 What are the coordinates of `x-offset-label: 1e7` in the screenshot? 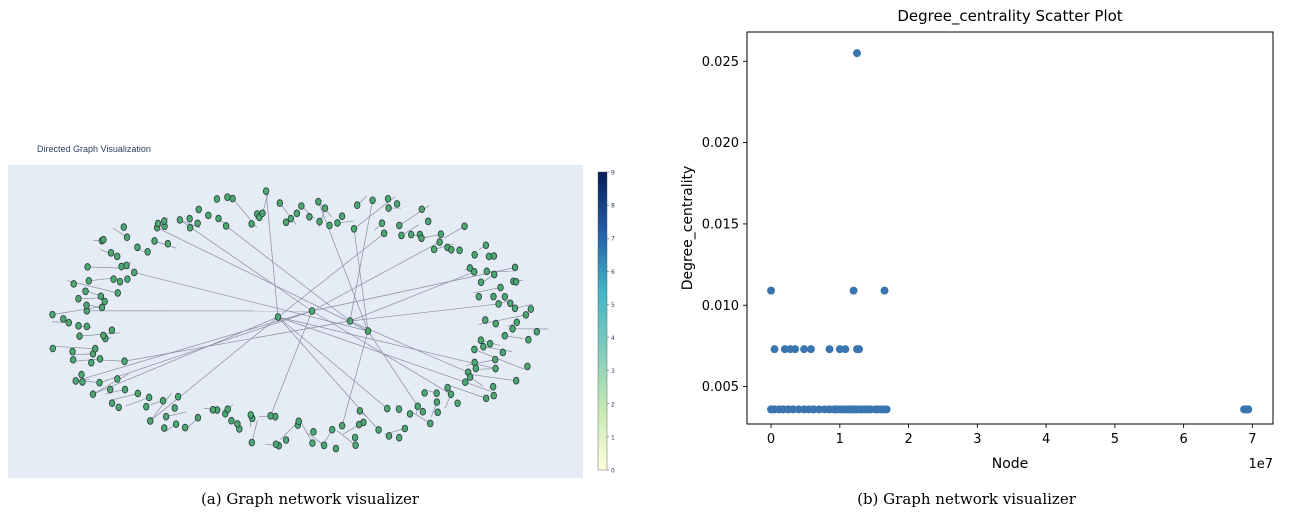 It's located at (1260, 464).